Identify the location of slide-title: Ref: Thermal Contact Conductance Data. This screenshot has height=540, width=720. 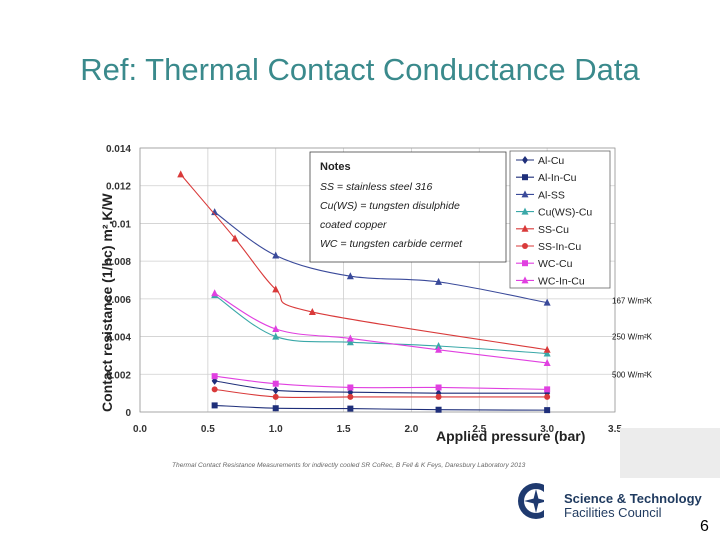
(360, 69).